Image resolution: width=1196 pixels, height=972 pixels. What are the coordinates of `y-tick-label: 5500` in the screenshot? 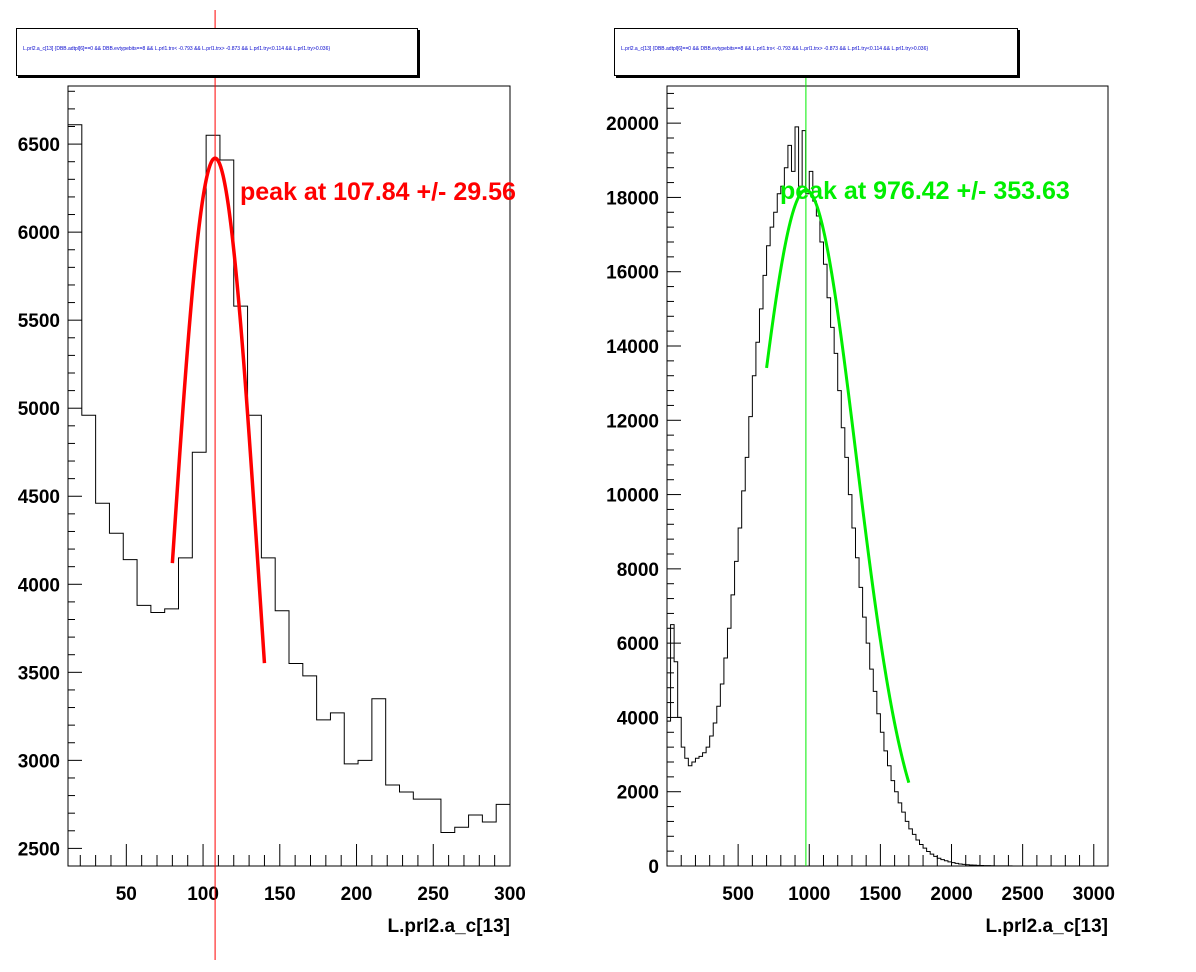 It's located at (39, 321).